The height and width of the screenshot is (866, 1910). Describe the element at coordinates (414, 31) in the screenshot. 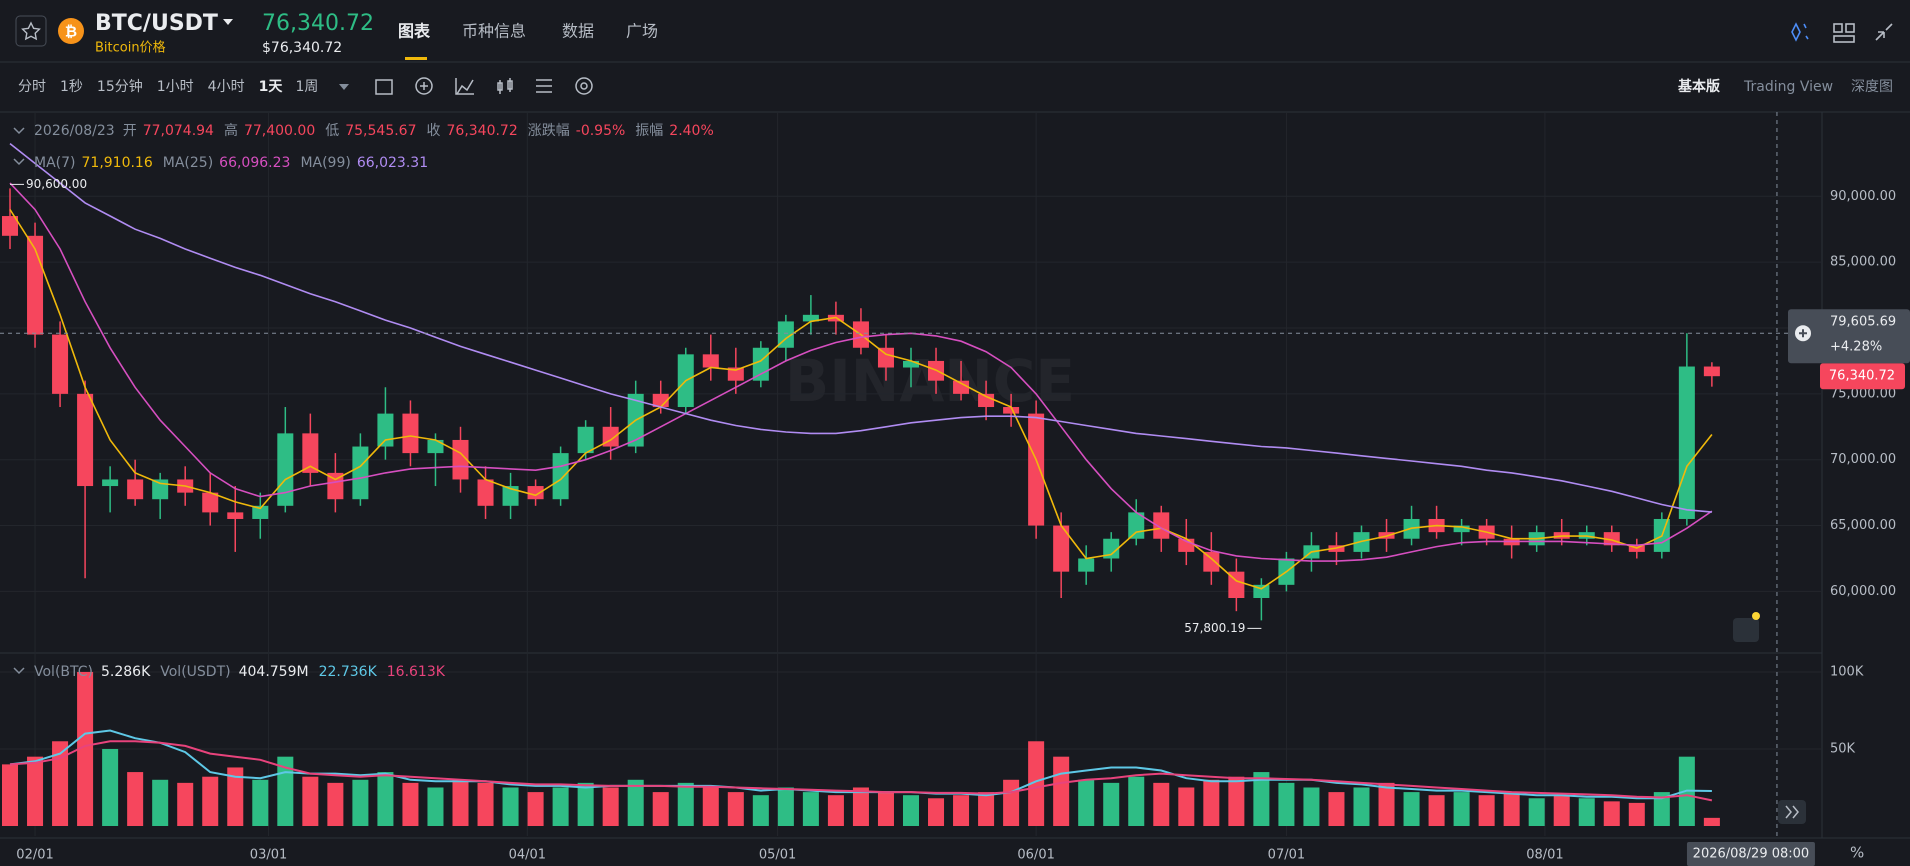

I see `nav-tab: 图表` at that location.